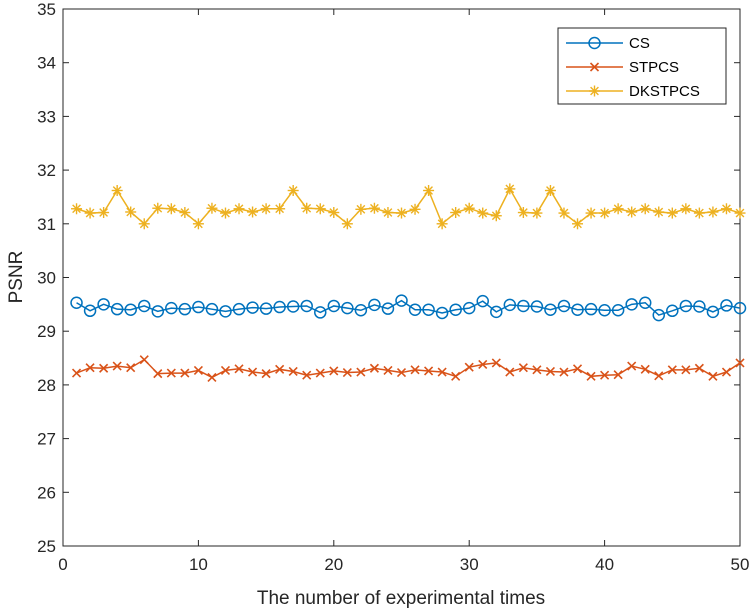  What do you see at coordinates (401, 598) in the screenshot?
I see `x-axis-title: The number of experimental times` at bounding box center [401, 598].